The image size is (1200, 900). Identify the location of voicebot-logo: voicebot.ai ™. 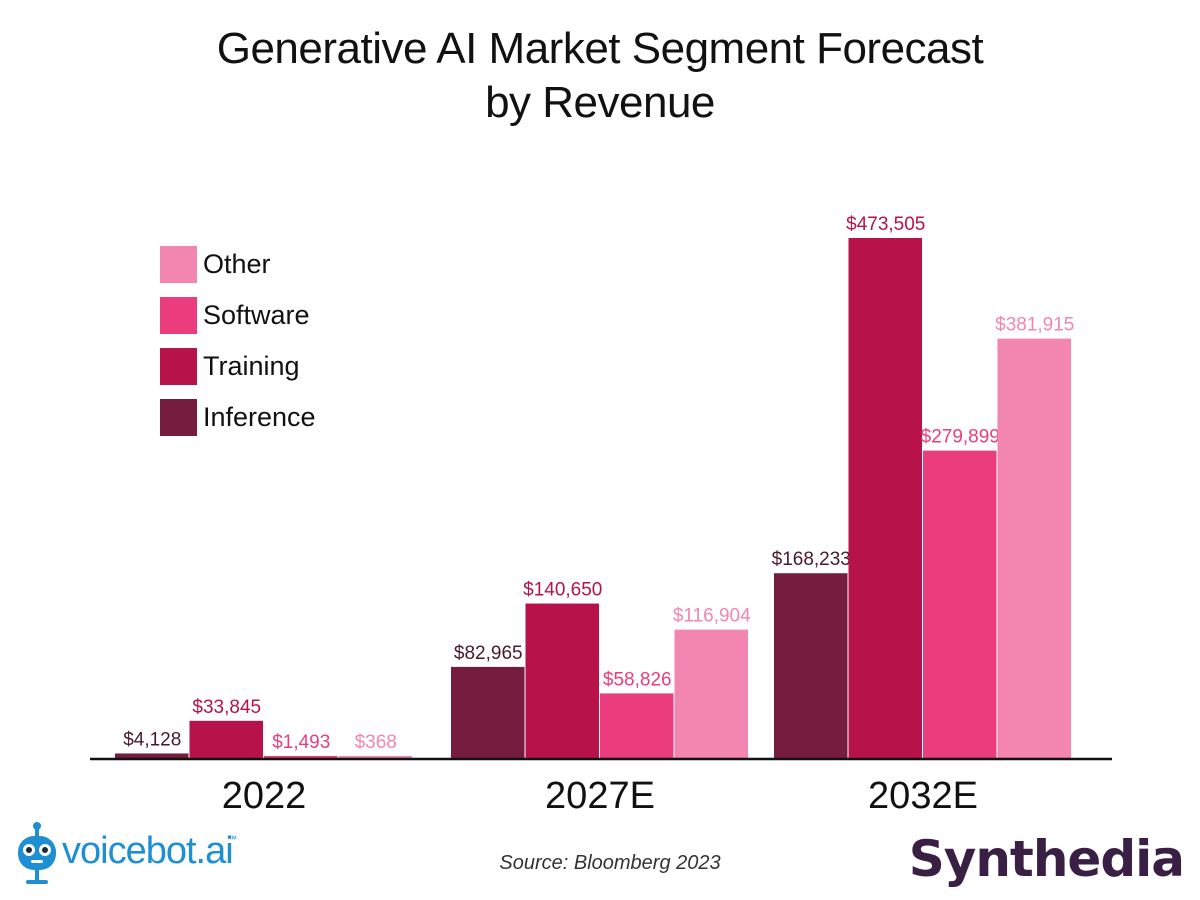
(129, 855).